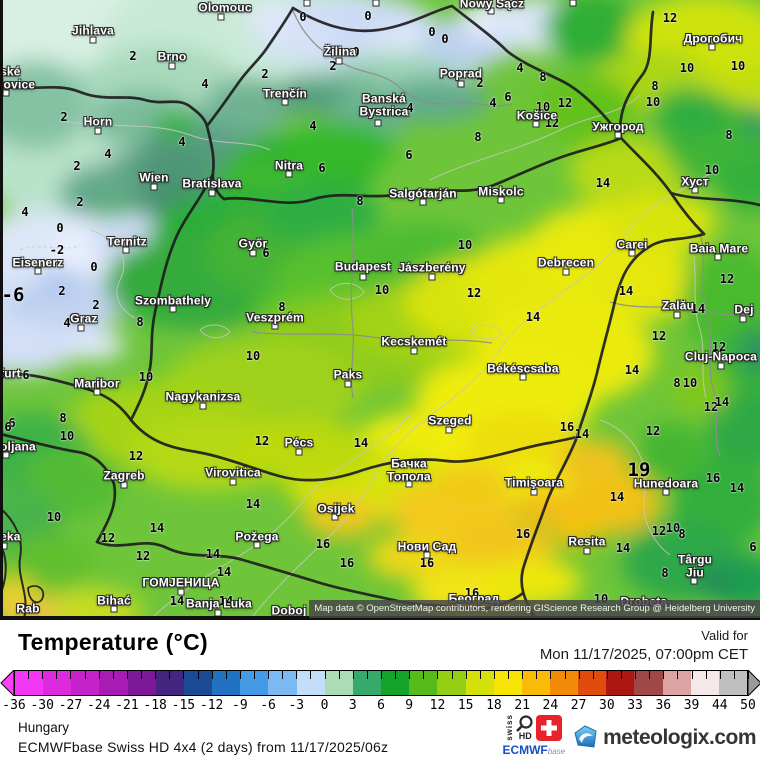 Image resolution: width=760 pixels, height=760 pixels. I want to click on city-label-line: Budapest, so click(363, 266).